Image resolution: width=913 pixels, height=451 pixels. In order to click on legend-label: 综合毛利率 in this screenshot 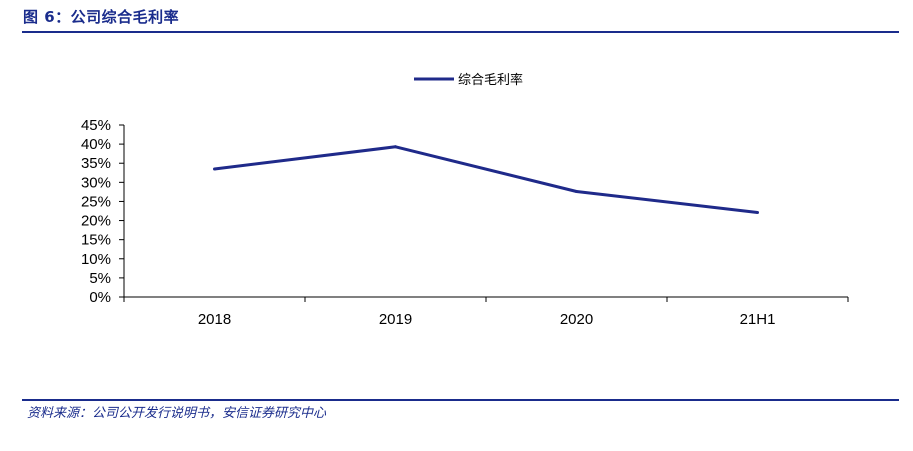, I will do `click(490, 80)`.